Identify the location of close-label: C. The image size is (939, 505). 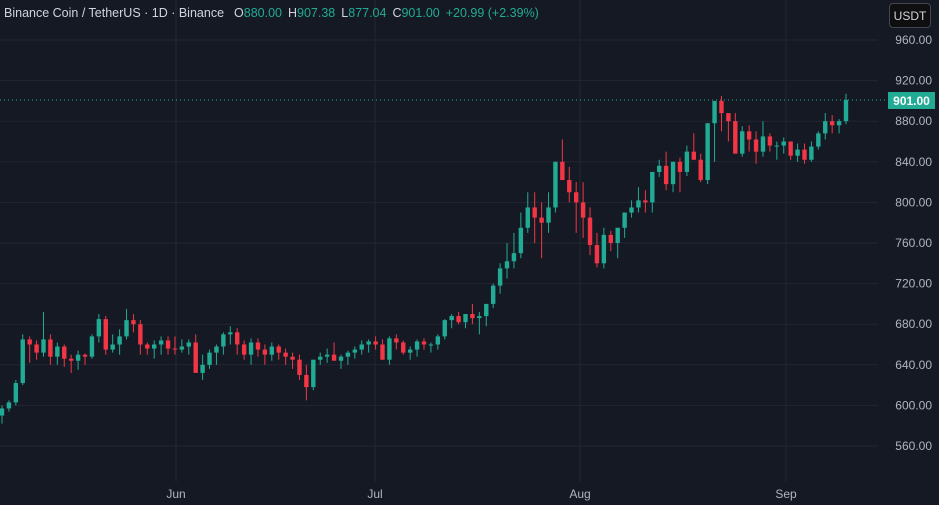
(397, 13).